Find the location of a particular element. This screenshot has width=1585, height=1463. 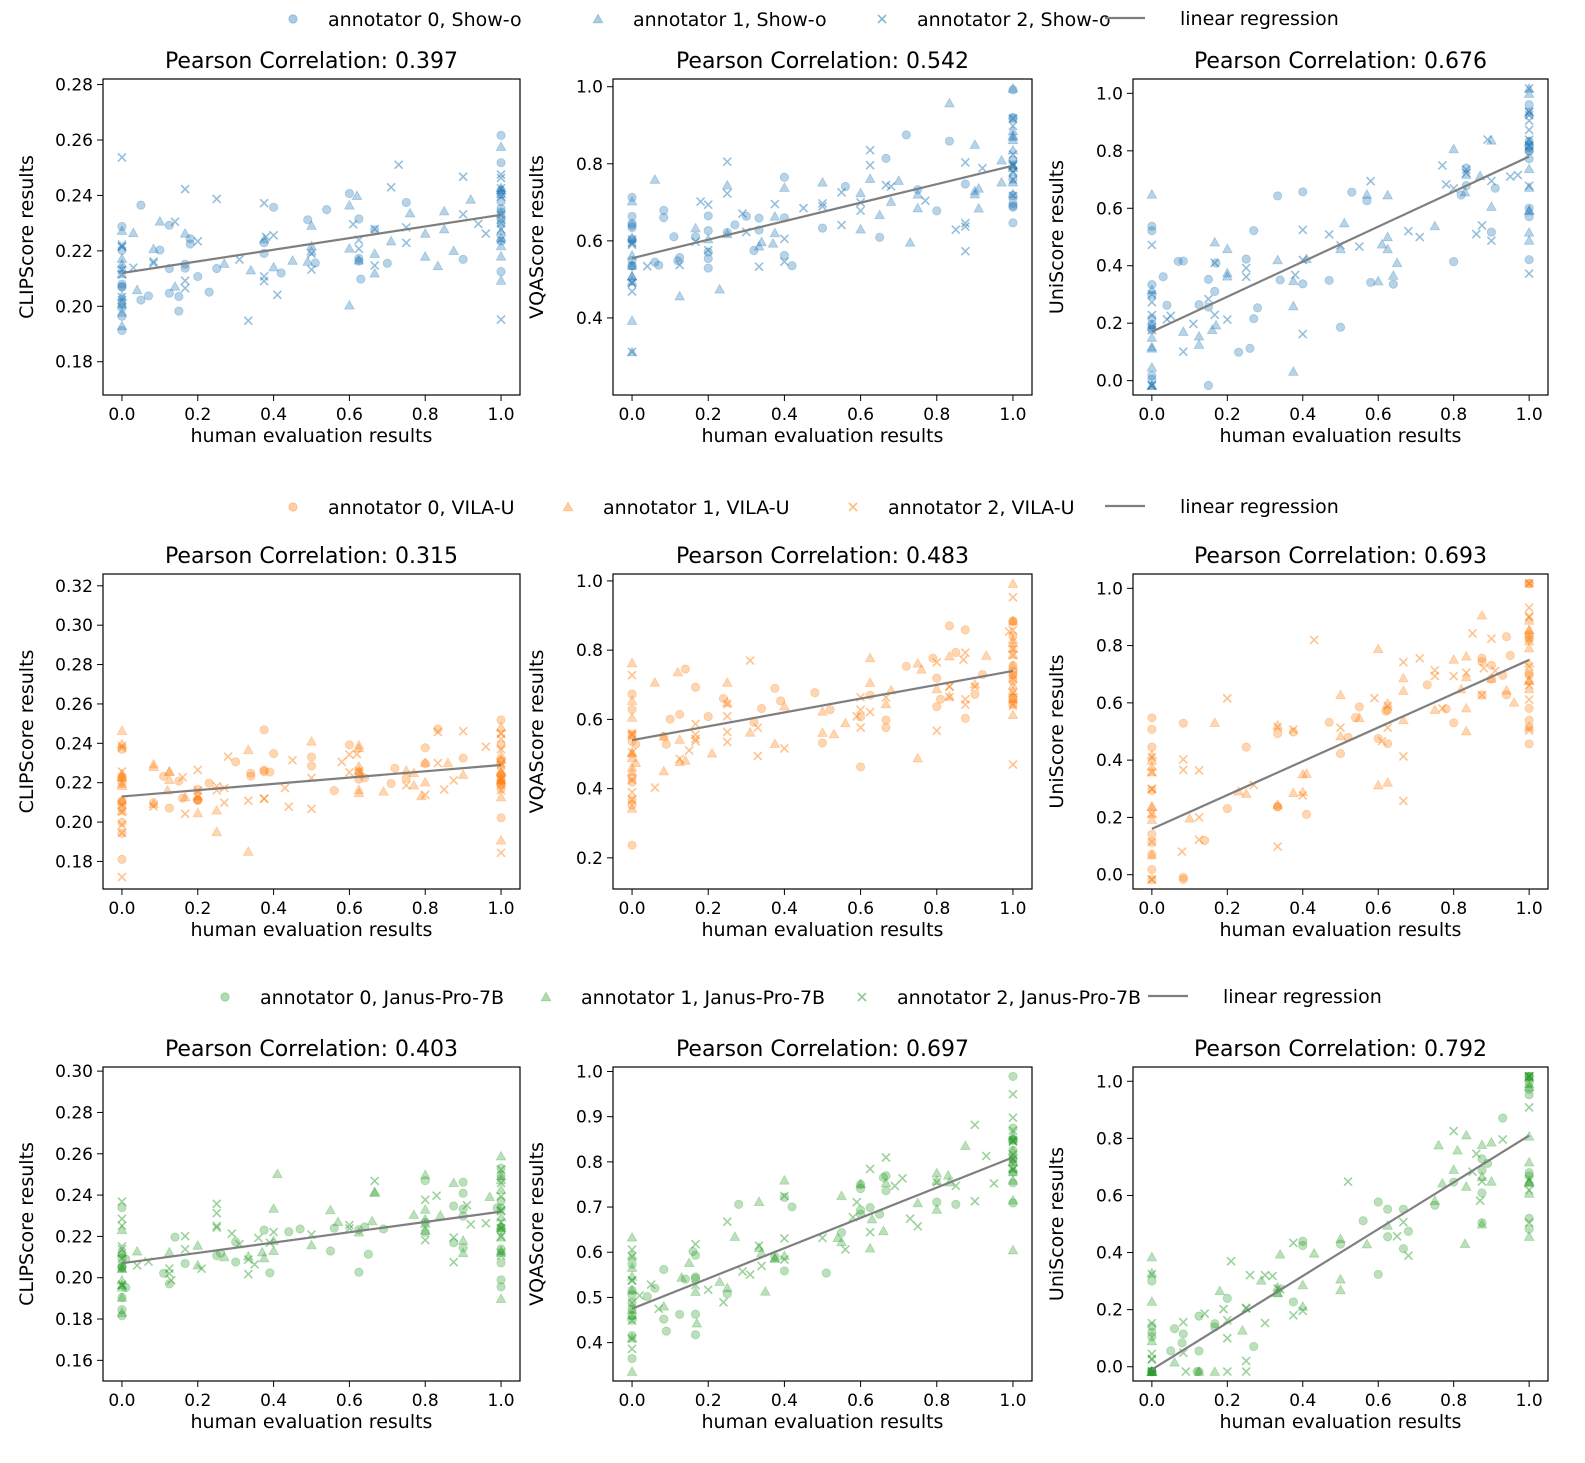

x-tick-label: 0.4 is located at coordinates (784, 1401).